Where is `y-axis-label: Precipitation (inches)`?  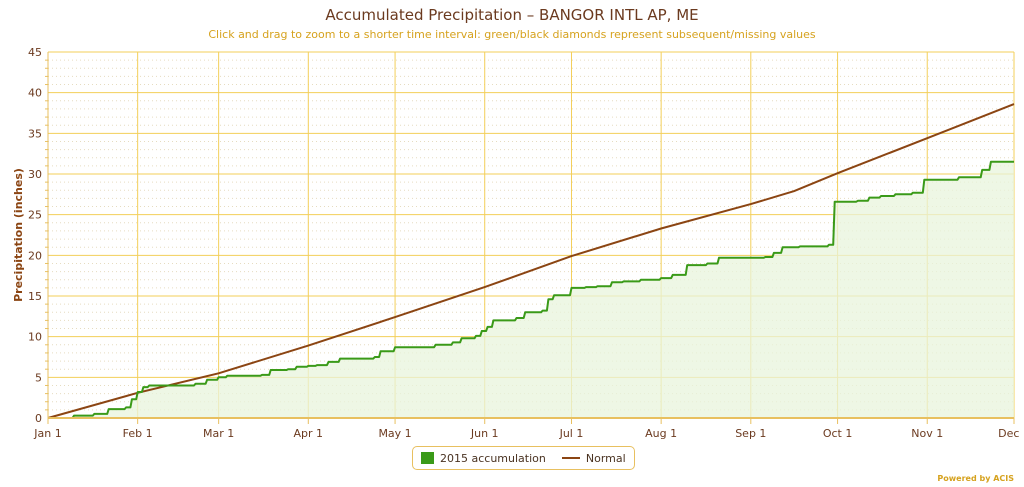 y-axis-label: Precipitation (inches) is located at coordinates (18, 235).